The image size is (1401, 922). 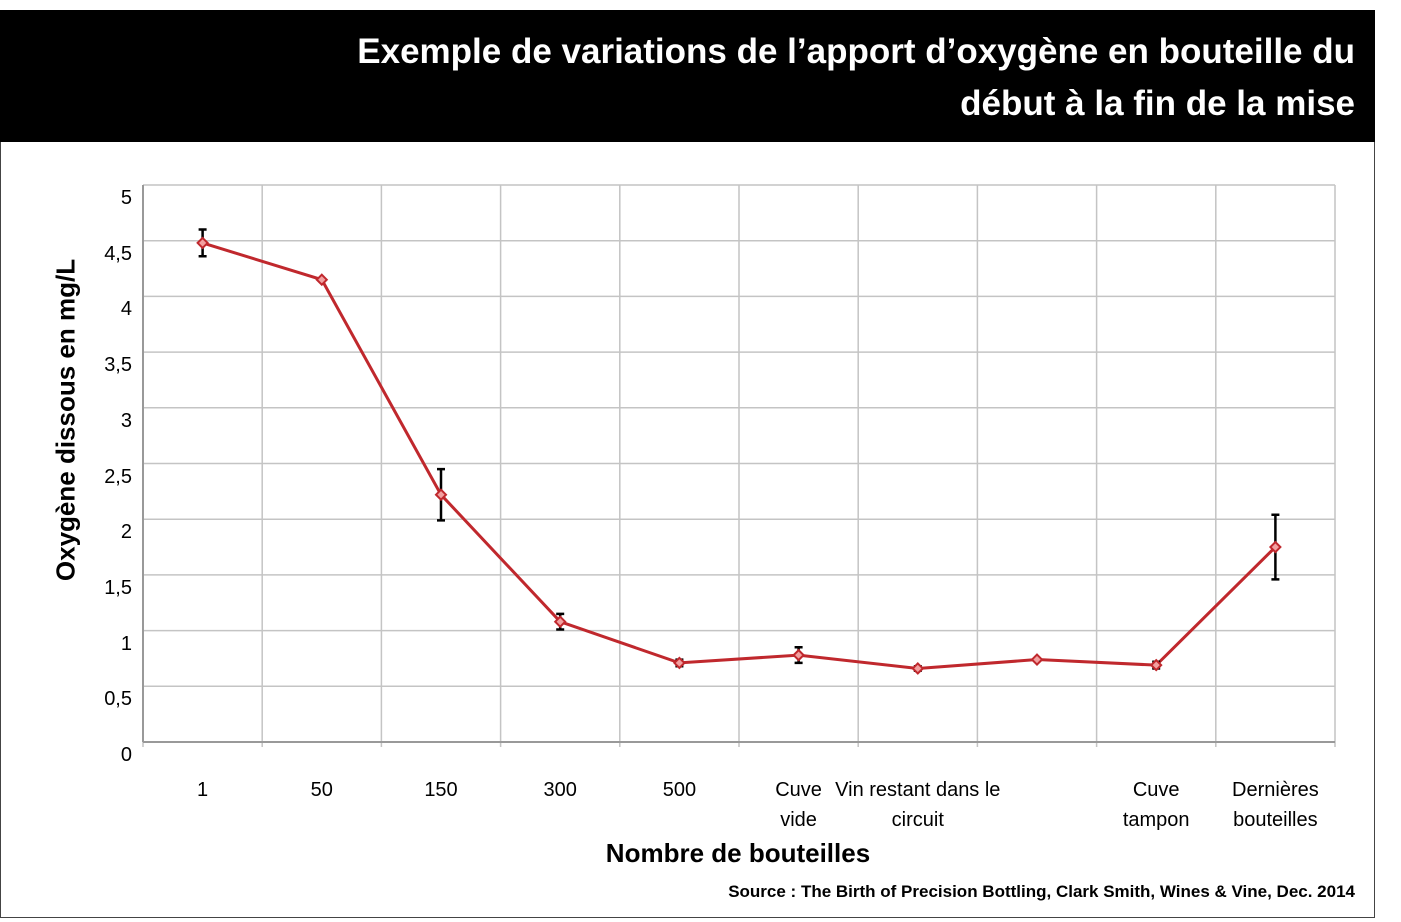 I want to click on y-tick-label: 1,5, so click(x=118, y=587).